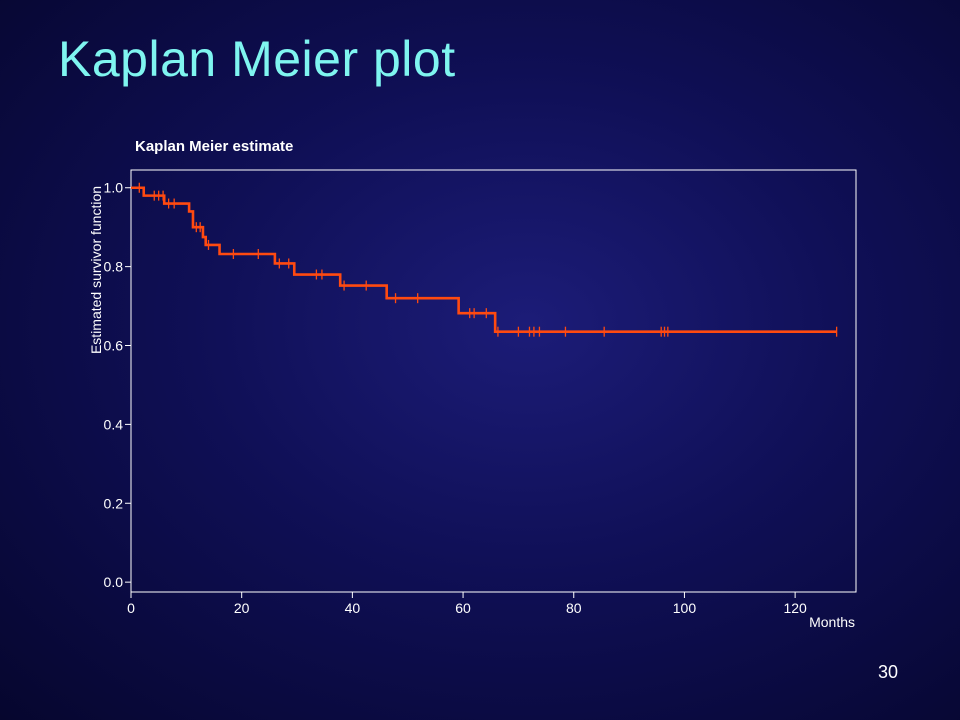  I want to click on x-axis: 0 20 40 60 80 100 120, so click(467, 604).